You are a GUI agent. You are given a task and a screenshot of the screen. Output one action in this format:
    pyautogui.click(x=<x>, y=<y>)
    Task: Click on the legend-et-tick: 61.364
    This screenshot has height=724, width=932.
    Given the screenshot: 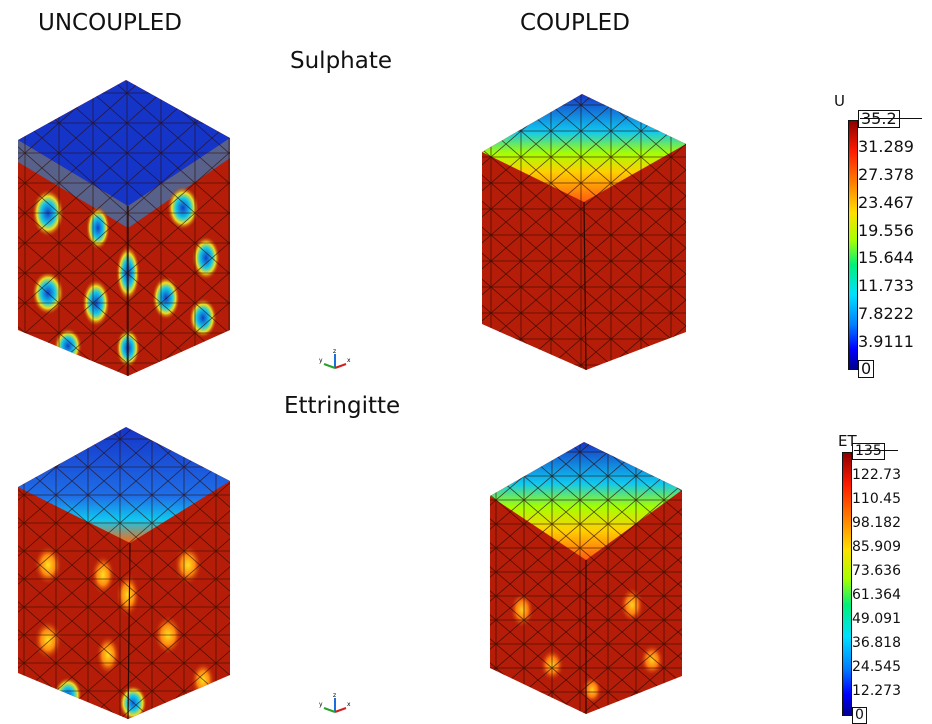 What is the action you would take?
    pyautogui.click(x=876, y=594)
    